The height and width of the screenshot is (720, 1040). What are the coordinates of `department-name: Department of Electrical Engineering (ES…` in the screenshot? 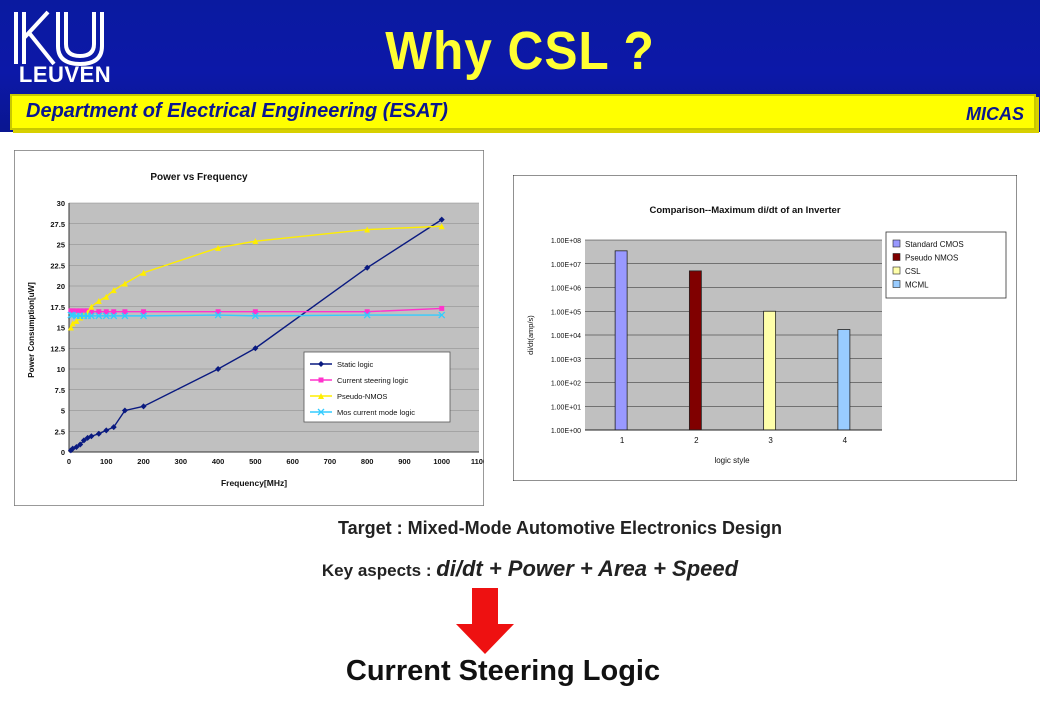 It's located at (237, 111).